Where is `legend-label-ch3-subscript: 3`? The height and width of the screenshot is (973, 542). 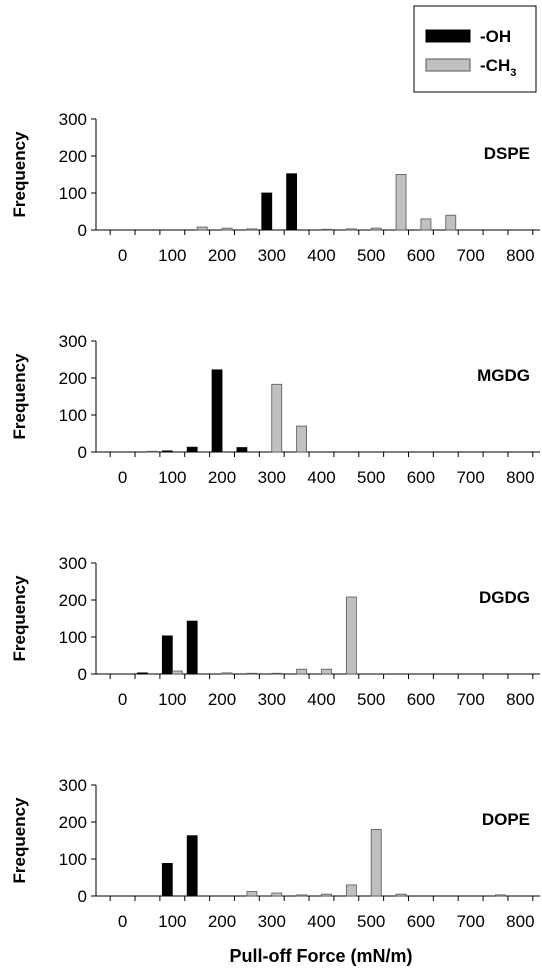 legend-label-ch3-subscript: 3 is located at coordinates (513, 73).